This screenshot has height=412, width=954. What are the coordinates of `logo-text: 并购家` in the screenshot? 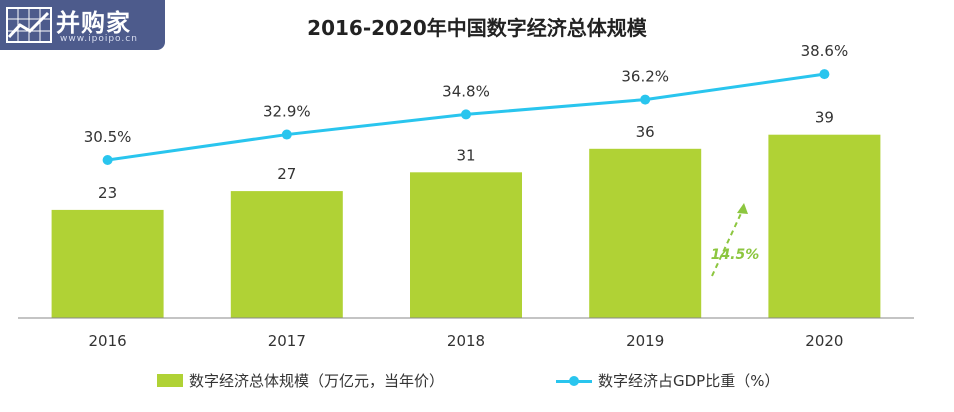 It's located at (93, 23).